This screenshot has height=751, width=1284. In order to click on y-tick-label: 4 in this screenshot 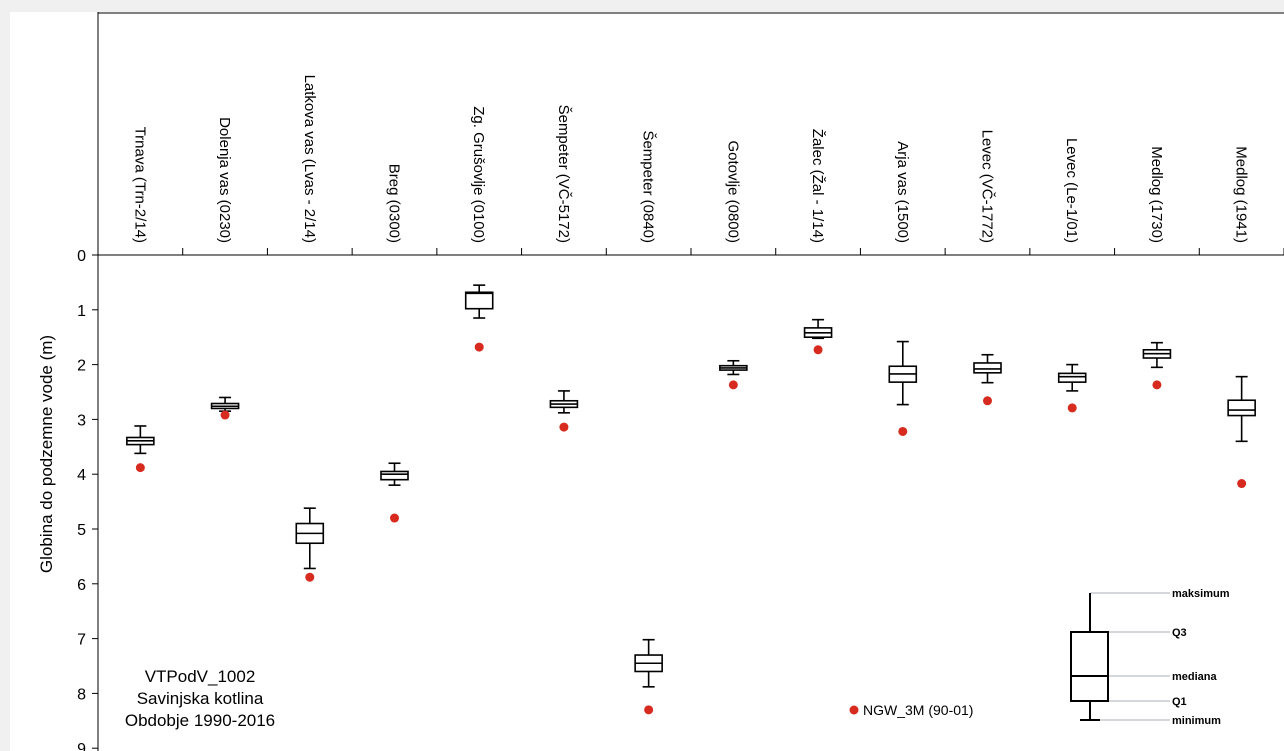, I will do `click(81, 475)`.